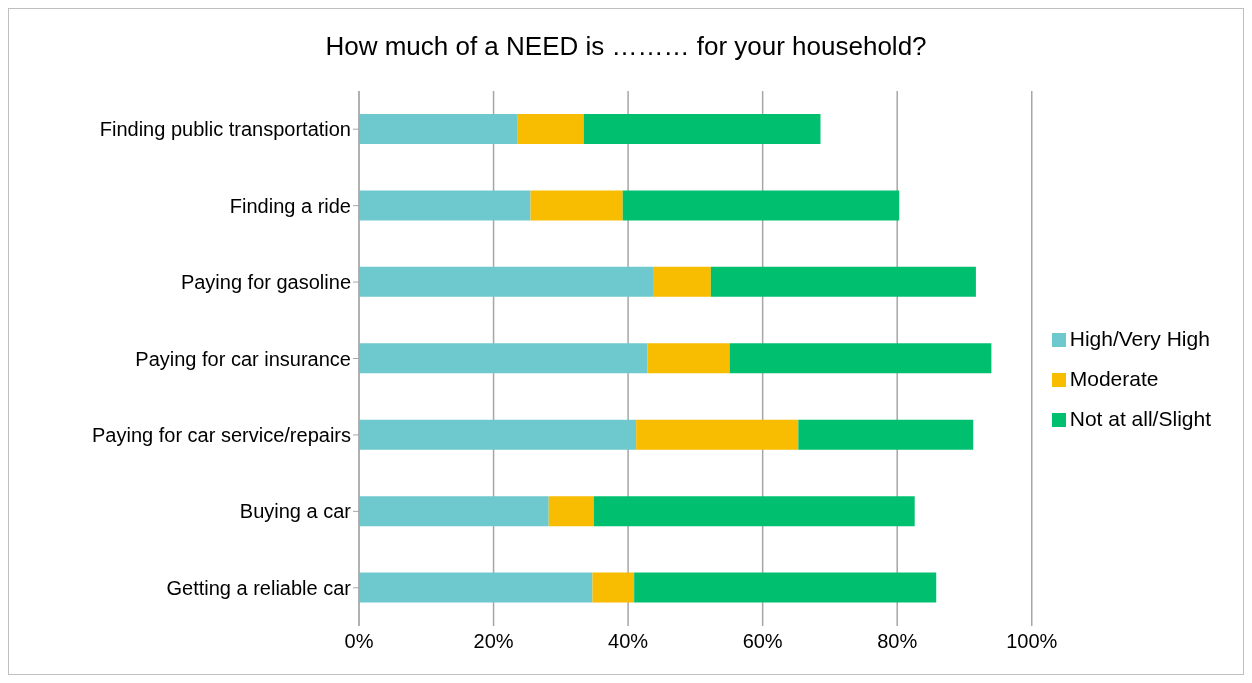  I want to click on x-tick-label: 80%, so click(897, 641).